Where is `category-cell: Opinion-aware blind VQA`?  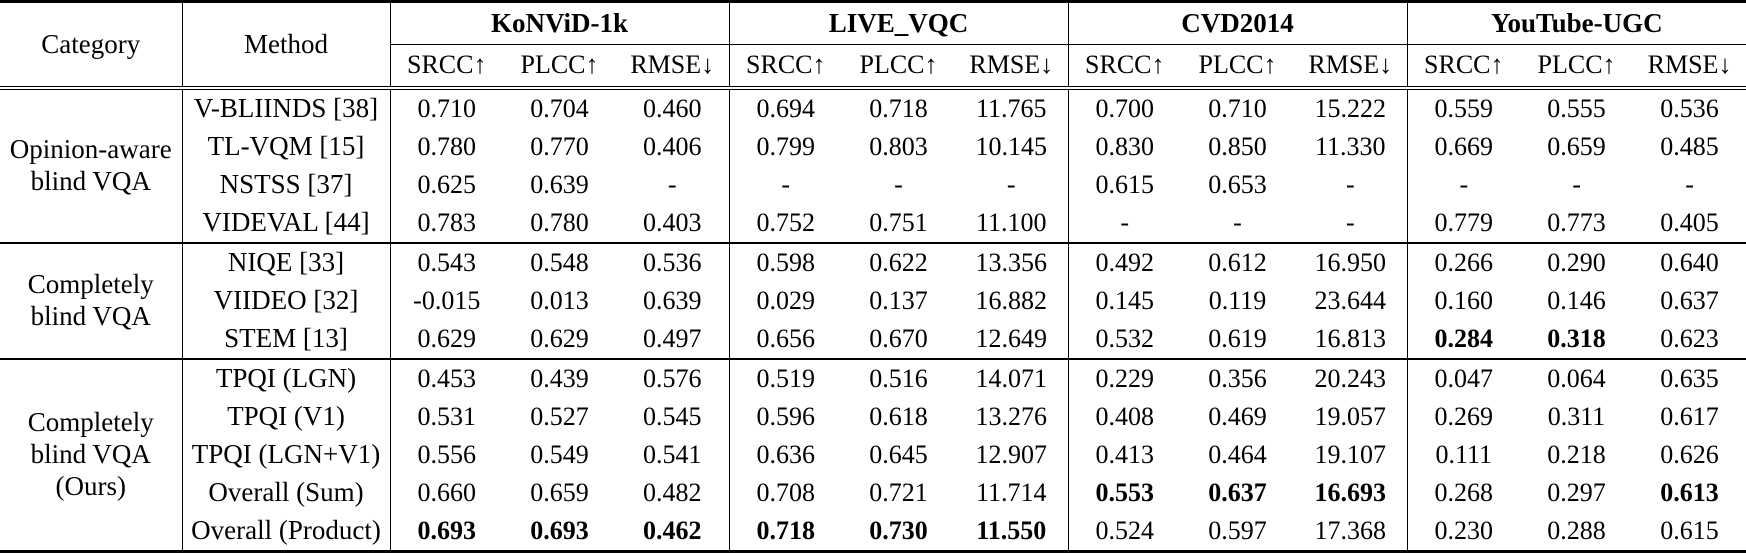 category-cell: Opinion-aware blind VQA is located at coordinates (91, 165).